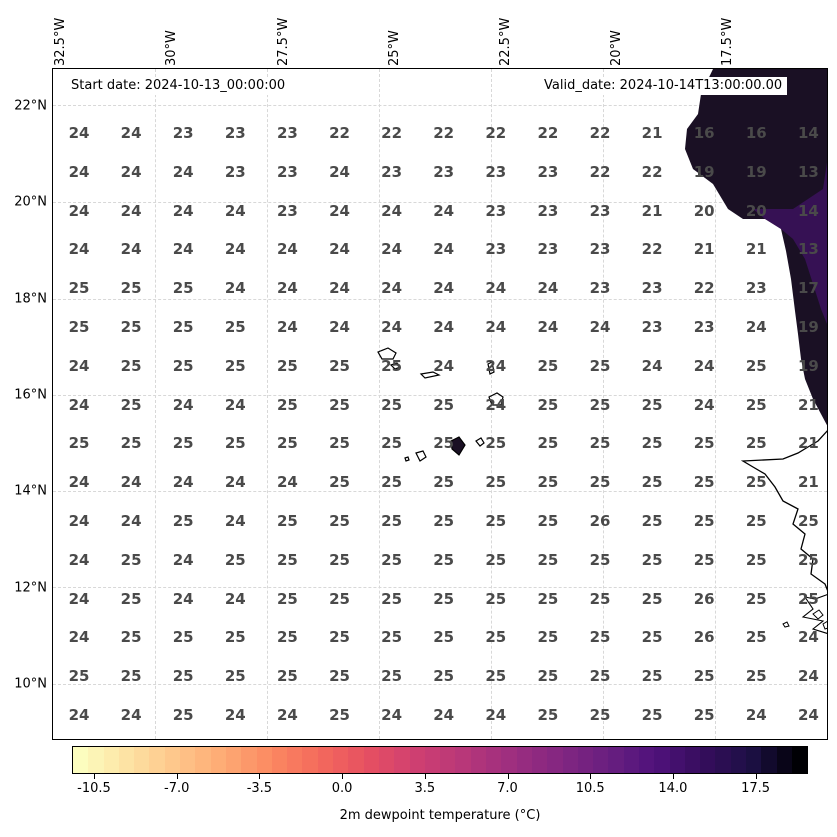  Describe the element at coordinates (756, 249) in the screenshot. I see `grid-value: 21` at that location.